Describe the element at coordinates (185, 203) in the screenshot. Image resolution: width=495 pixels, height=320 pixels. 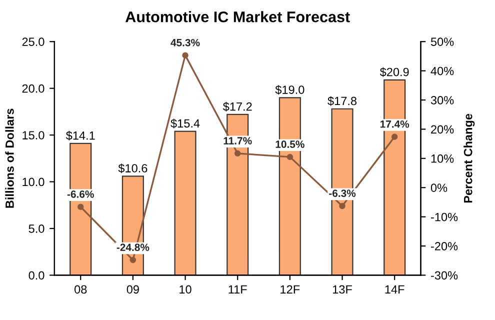
I see `bar` at that location.